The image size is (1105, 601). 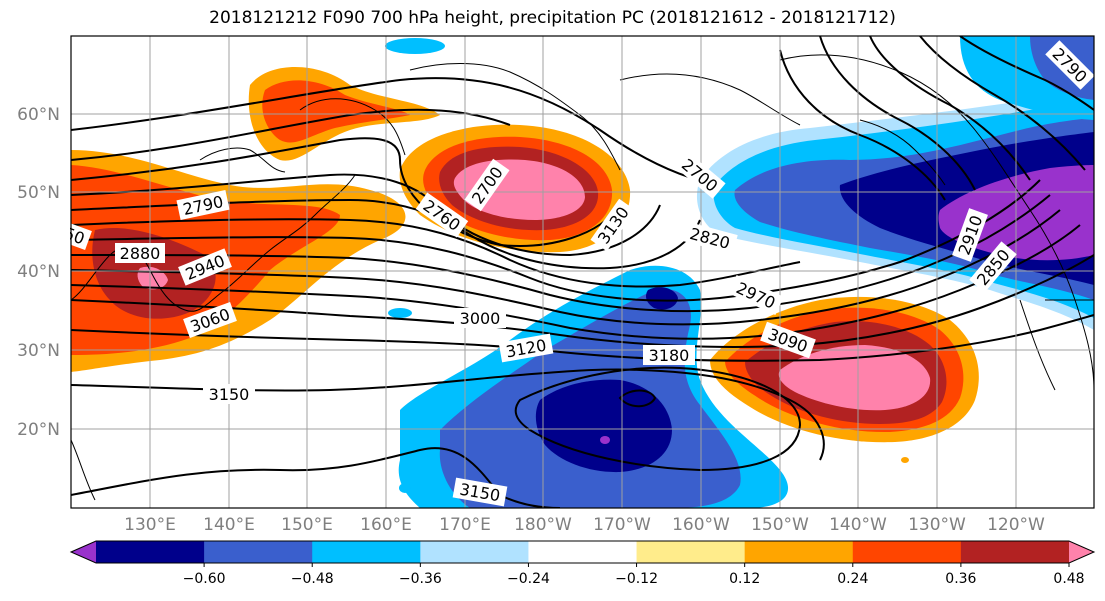 I want to click on lon-label: 150°E, so click(x=307, y=525).